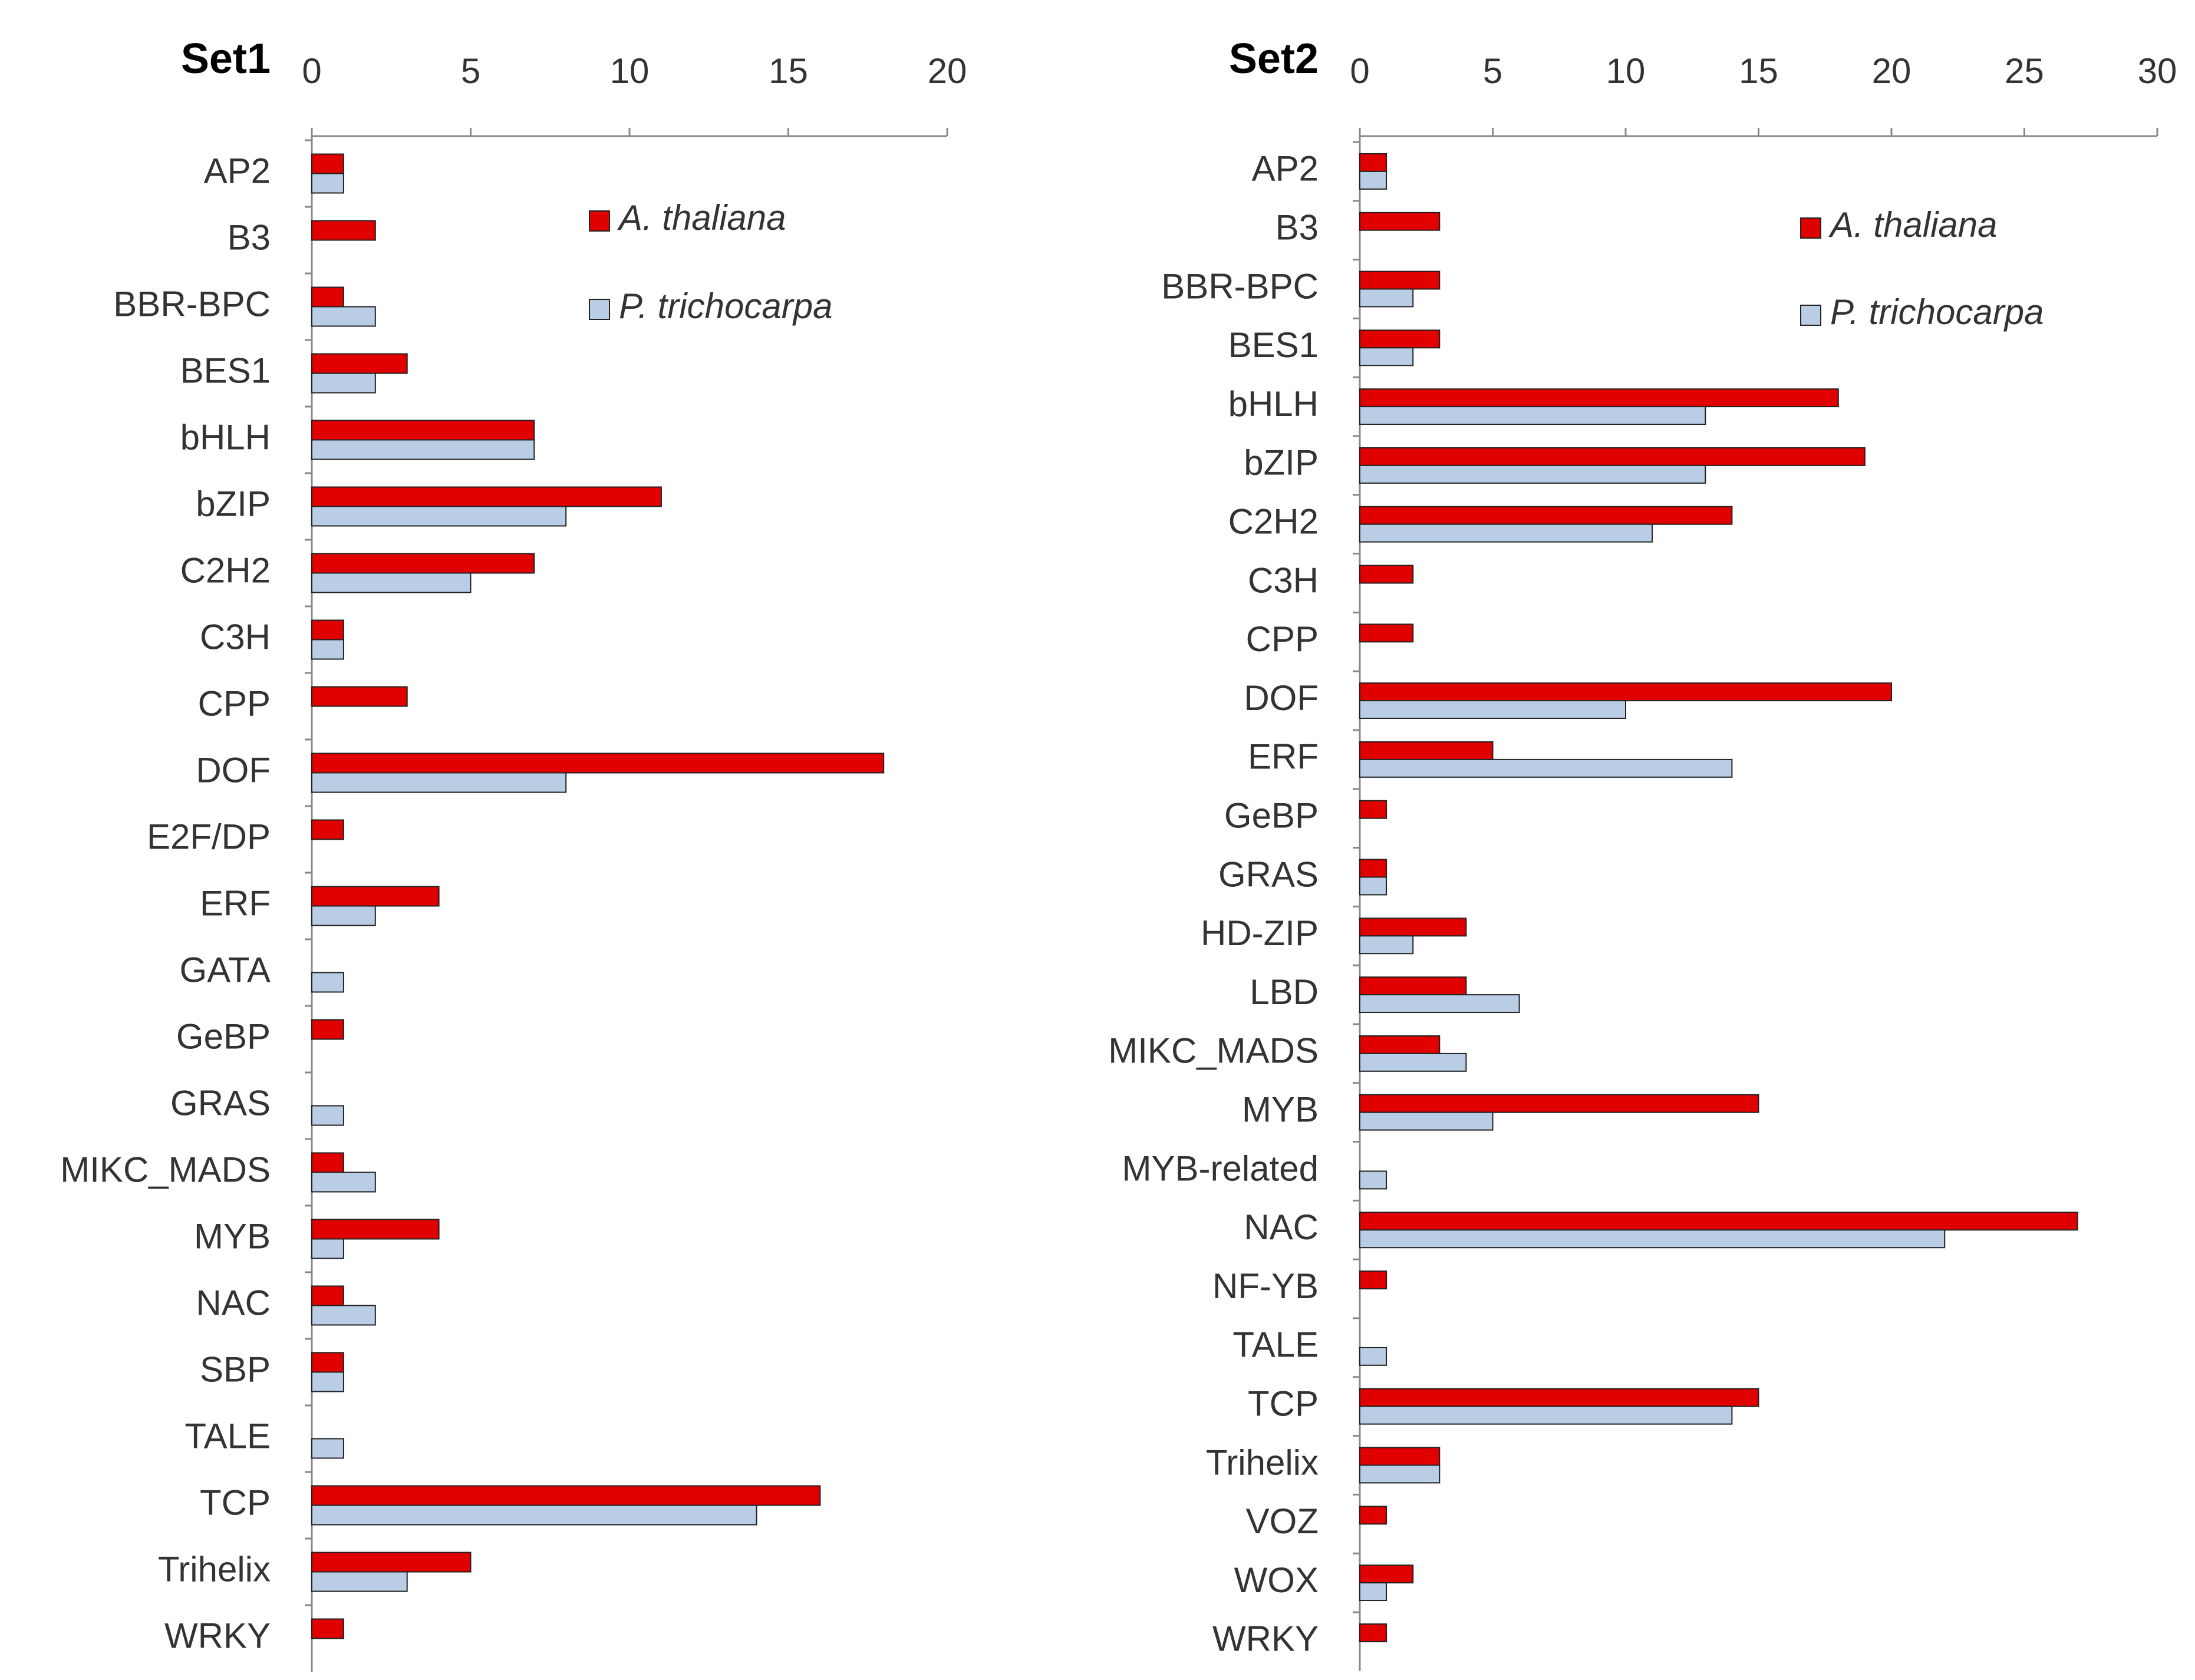 The width and height of the screenshot is (2195, 1680). Describe the element at coordinates (1274, 58) in the screenshot. I see `chart-title: Set2` at that location.